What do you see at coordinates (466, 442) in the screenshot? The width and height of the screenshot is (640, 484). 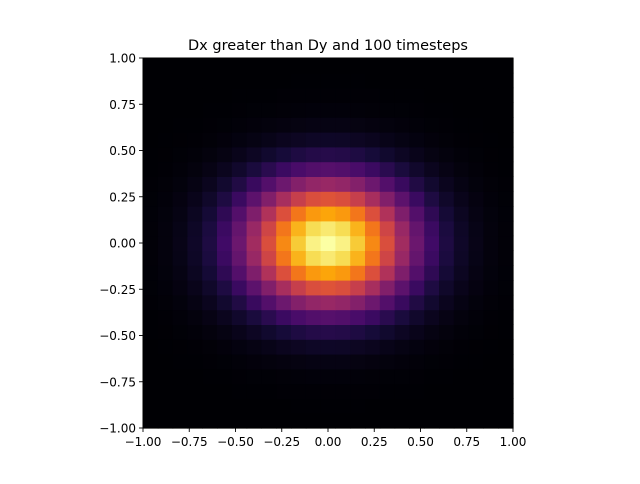 I see `x-tick-label: 0.75` at bounding box center [466, 442].